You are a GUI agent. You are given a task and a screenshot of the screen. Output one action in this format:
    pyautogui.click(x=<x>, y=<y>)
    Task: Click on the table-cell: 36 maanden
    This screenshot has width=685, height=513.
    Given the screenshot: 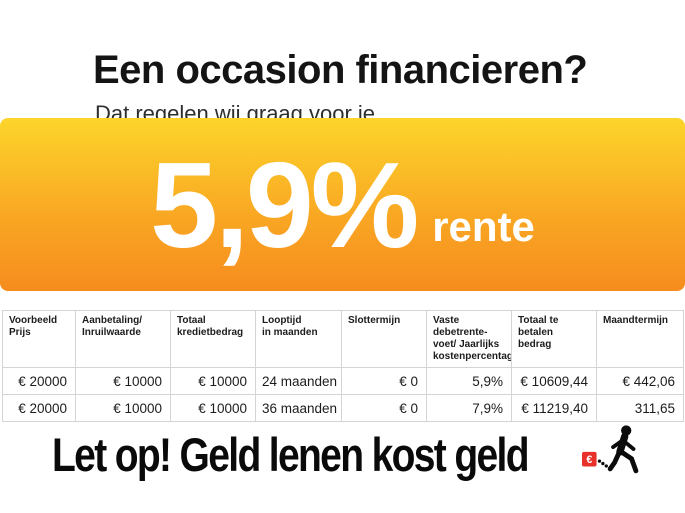 What is the action you would take?
    pyautogui.click(x=298, y=408)
    